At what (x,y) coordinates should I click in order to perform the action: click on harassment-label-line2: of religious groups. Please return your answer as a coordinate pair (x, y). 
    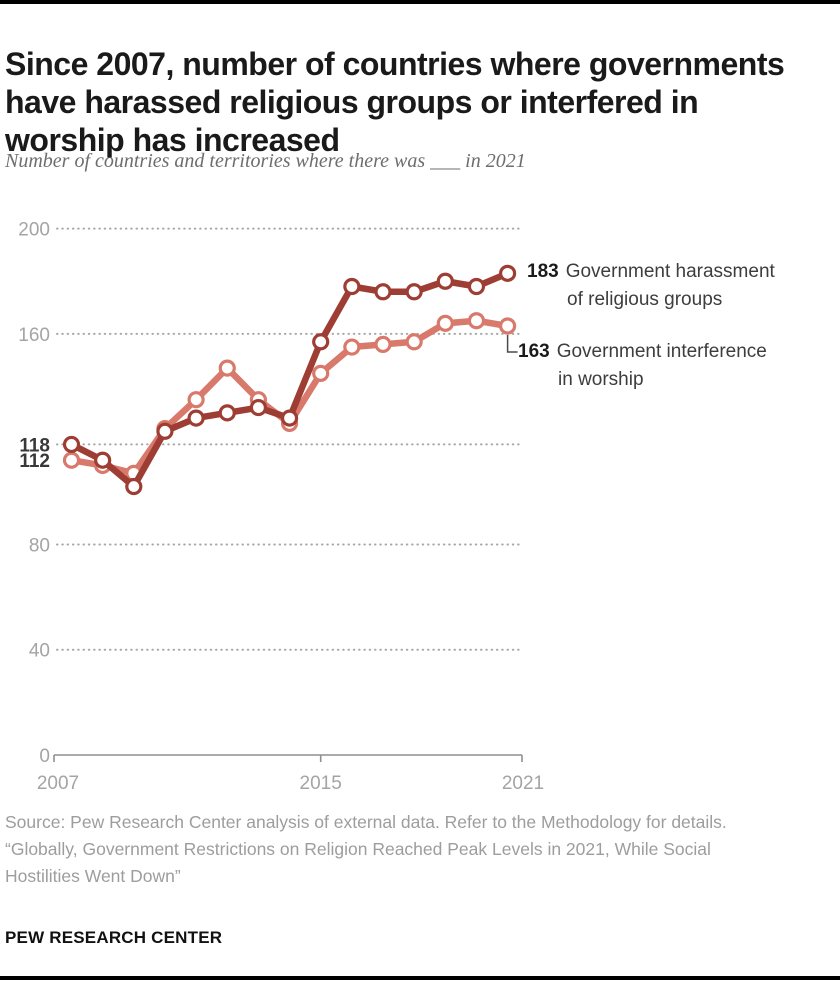
    Looking at the image, I should click on (645, 299).